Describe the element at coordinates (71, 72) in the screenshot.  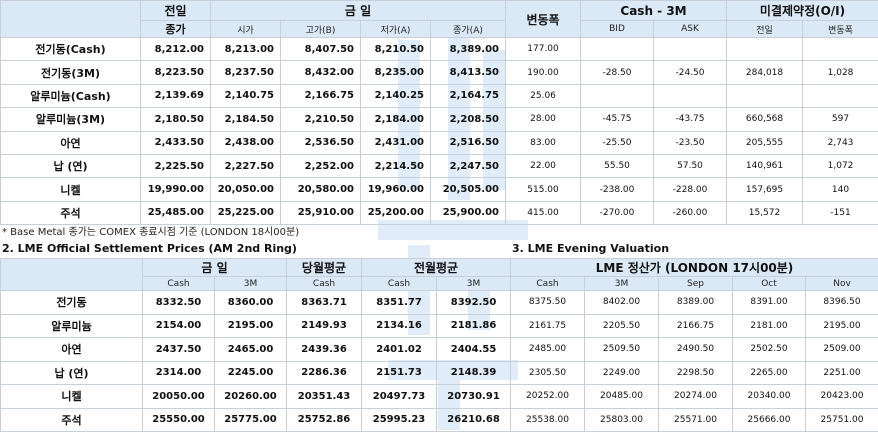
I see `row-label: 전기동(3M)` at that location.